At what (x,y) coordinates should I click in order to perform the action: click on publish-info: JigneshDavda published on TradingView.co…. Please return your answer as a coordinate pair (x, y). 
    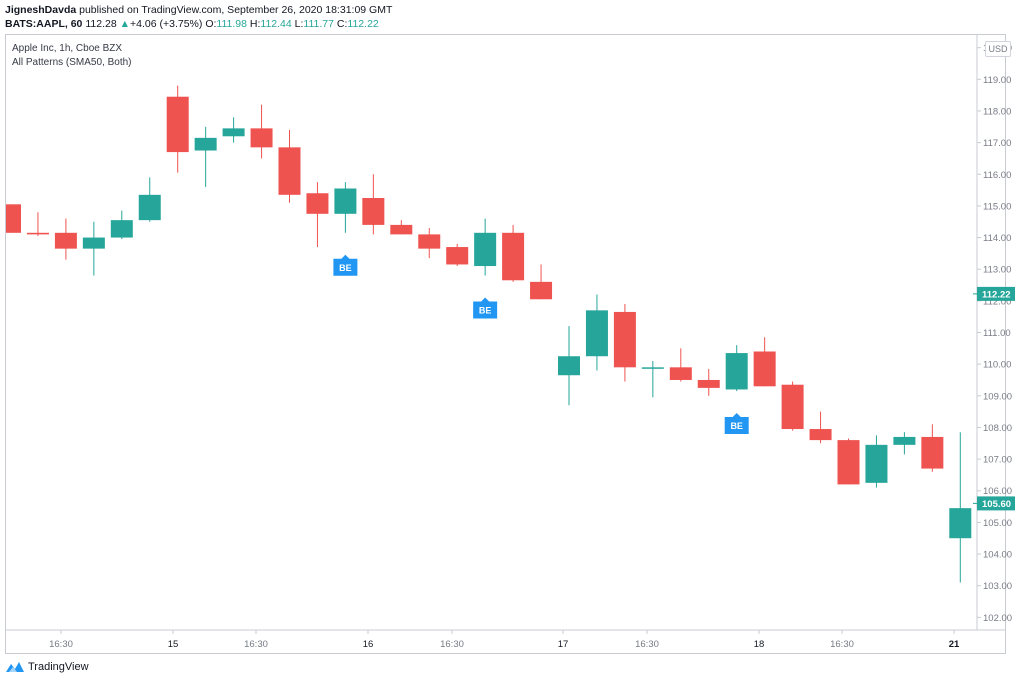
    Looking at the image, I should click on (198, 10).